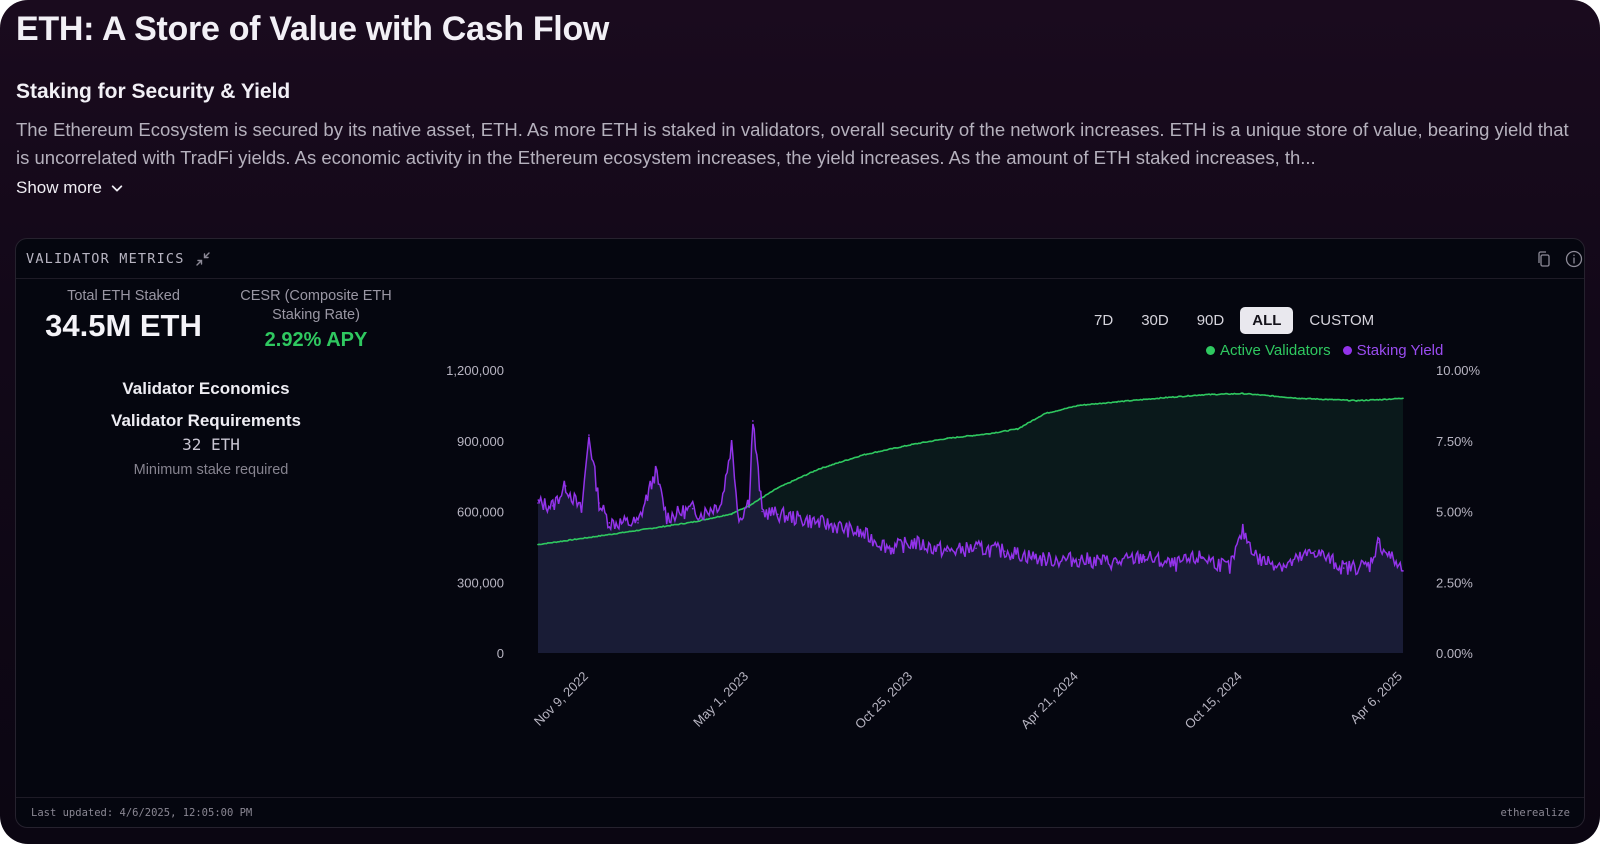  Describe the element at coordinates (500, 653) in the screenshot. I see `left-axis-tick-label: 0` at that location.